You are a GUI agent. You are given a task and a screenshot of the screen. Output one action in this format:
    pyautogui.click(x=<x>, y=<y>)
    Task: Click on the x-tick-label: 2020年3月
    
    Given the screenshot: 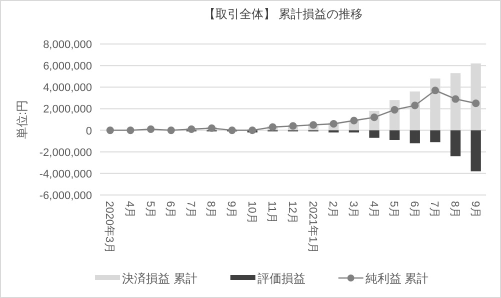 What is the action you would take?
    pyautogui.click(x=109, y=227)
    